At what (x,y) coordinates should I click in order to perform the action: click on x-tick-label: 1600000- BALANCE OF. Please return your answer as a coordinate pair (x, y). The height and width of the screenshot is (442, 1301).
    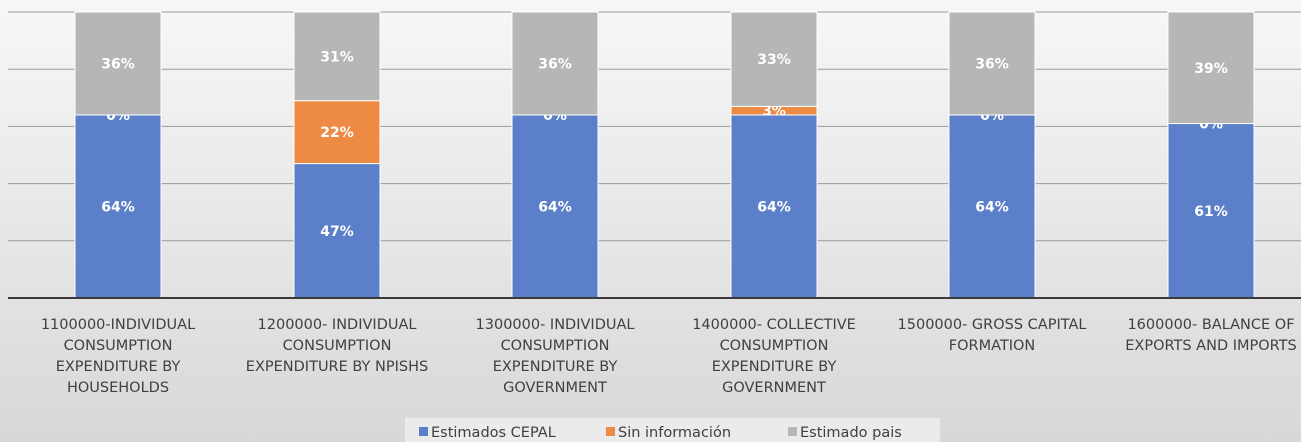
    Looking at the image, I should click on (1210, 325).